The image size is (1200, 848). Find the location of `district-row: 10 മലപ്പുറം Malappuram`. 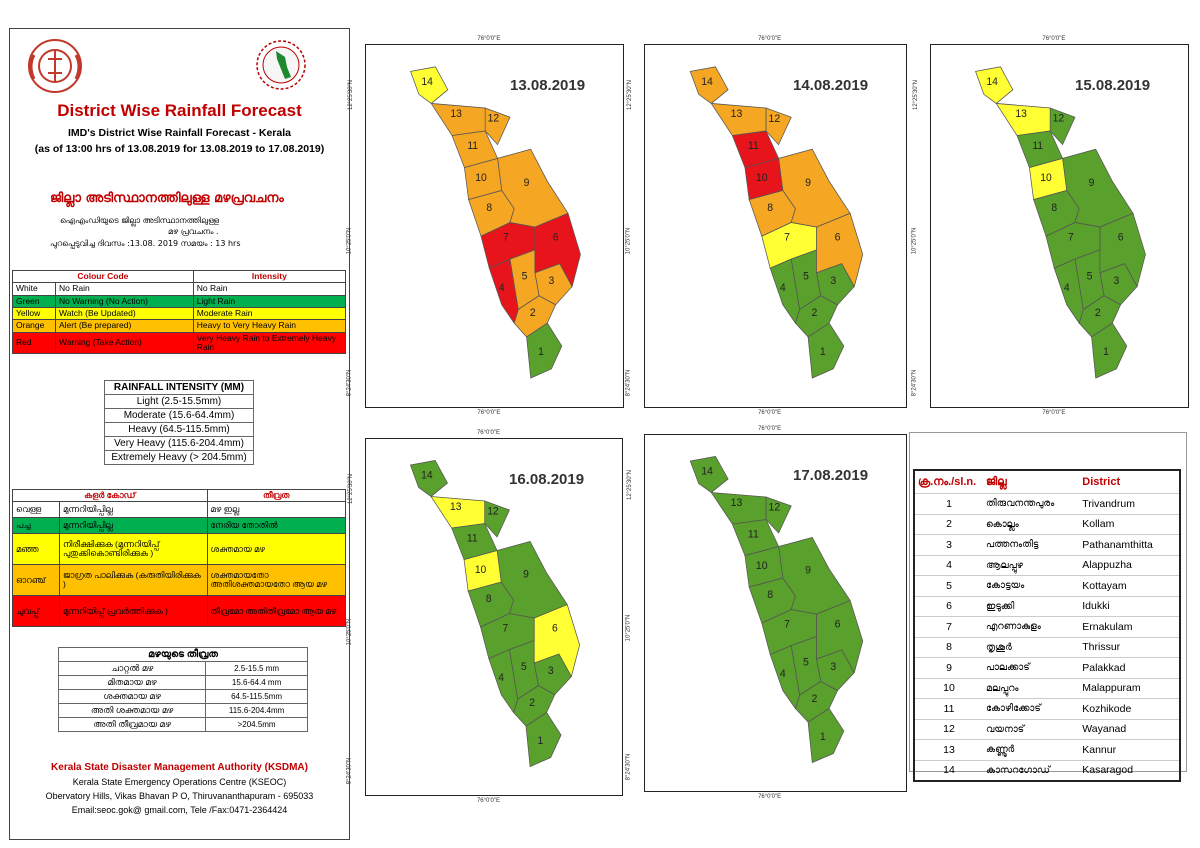

district-row: 10 മലപ്പുറം Malappuram is located at coordinates (1047, 688).